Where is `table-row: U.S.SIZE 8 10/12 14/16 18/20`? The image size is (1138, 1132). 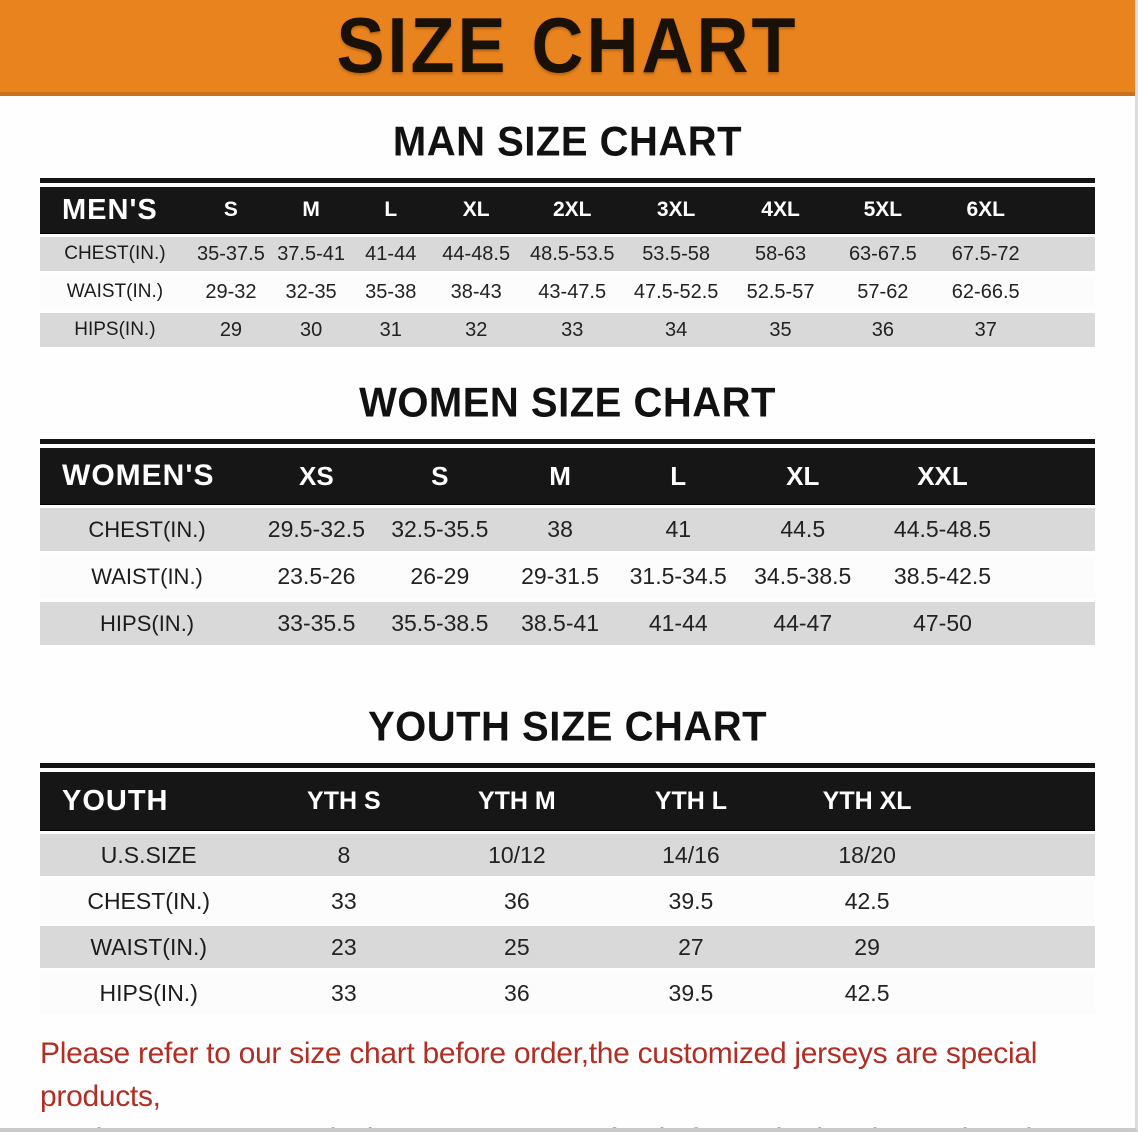 table-row: U.S.SIZE 8 10/12 14/16 18/20 is located at coordinates (567, 855).